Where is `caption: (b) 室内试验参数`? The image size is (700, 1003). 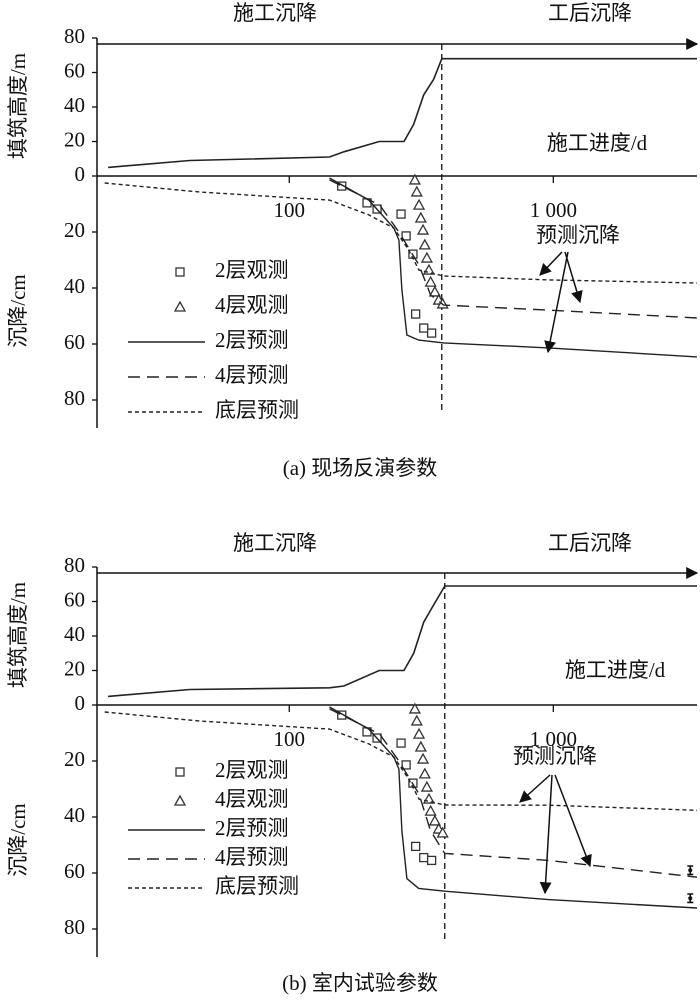 caption: (b) 室内试验参数 is located at coordinates (360, 983).